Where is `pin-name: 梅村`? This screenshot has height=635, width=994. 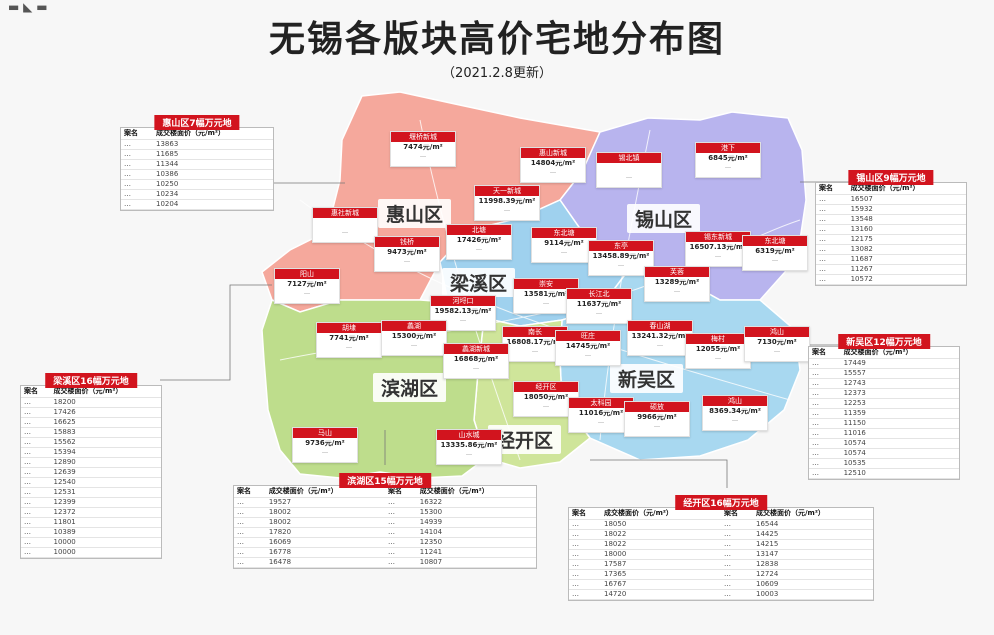 pin-name: 梅村 is located at coordinates (718, 339).